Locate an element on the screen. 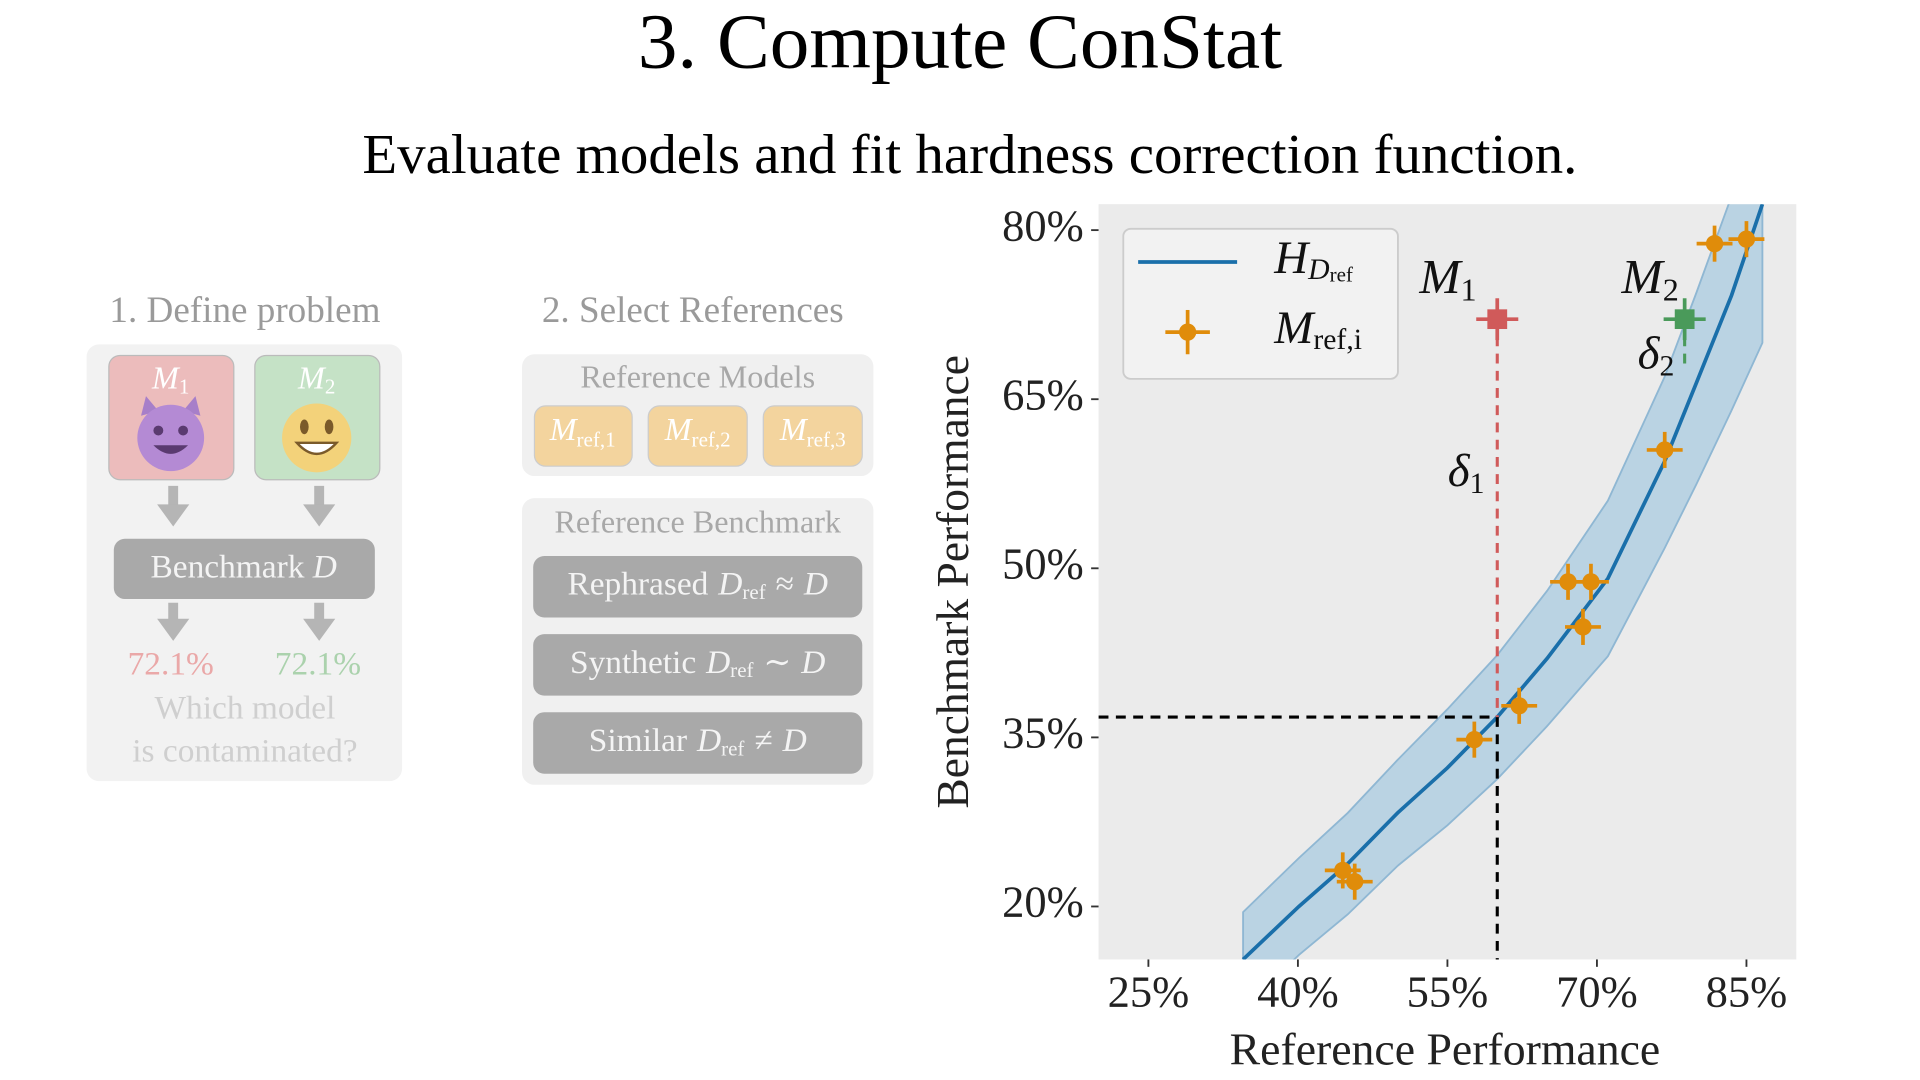 Image resolution: width=1920 pixels, height=1080 pixels. text: Rephrased is located at coordinates (637, 583).